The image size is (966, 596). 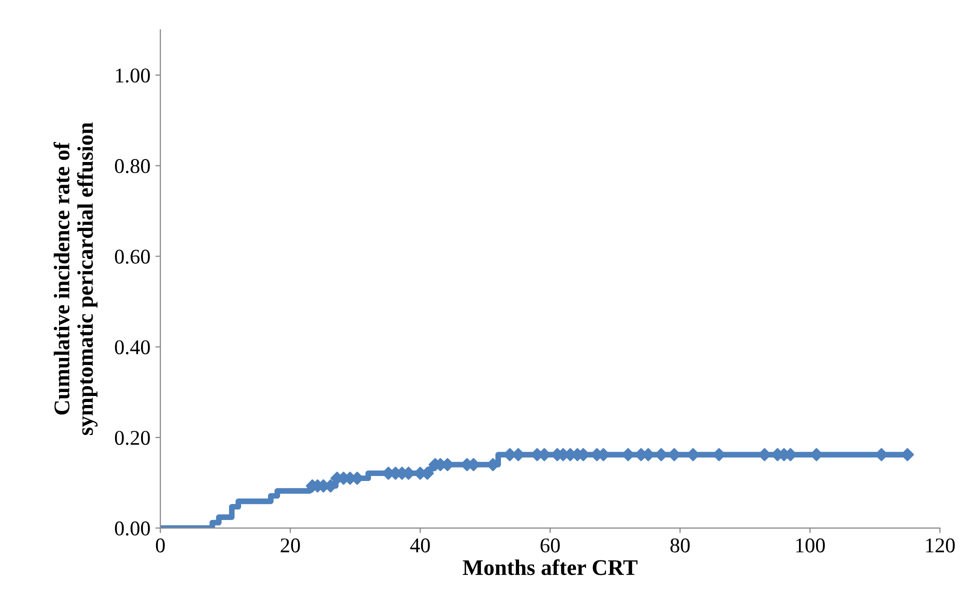 I want to click on x-axis-title: Months after CRT, so click(x=550, y=567).